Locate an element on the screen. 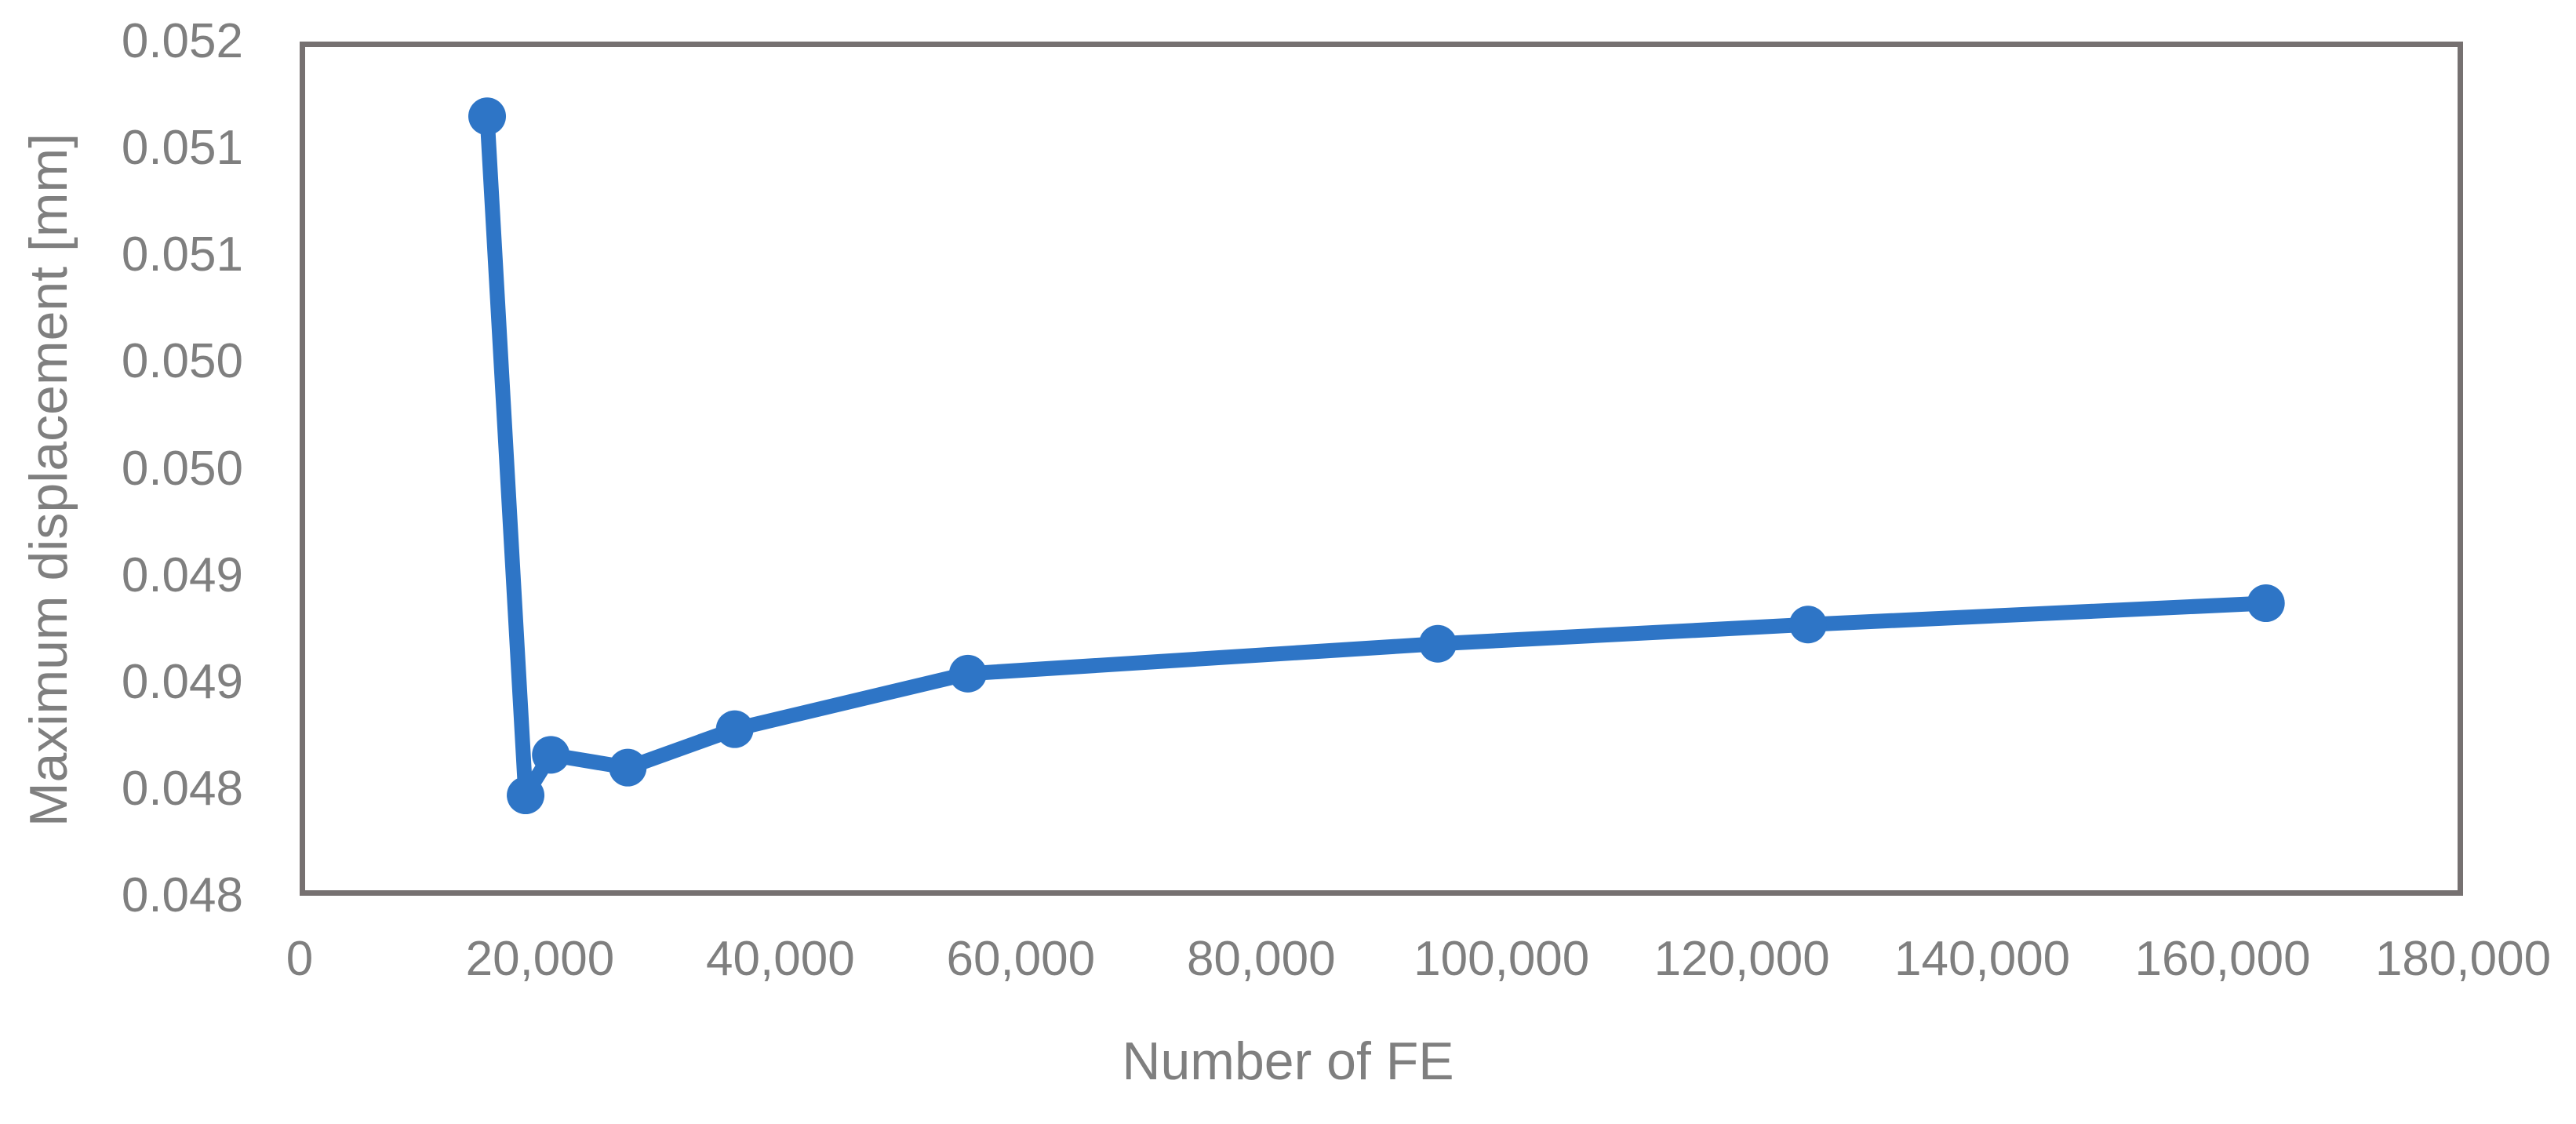 This screenshot has height=1124, width=2576. x-tick-label: 100,000 is located at coordinates (1502, 959).